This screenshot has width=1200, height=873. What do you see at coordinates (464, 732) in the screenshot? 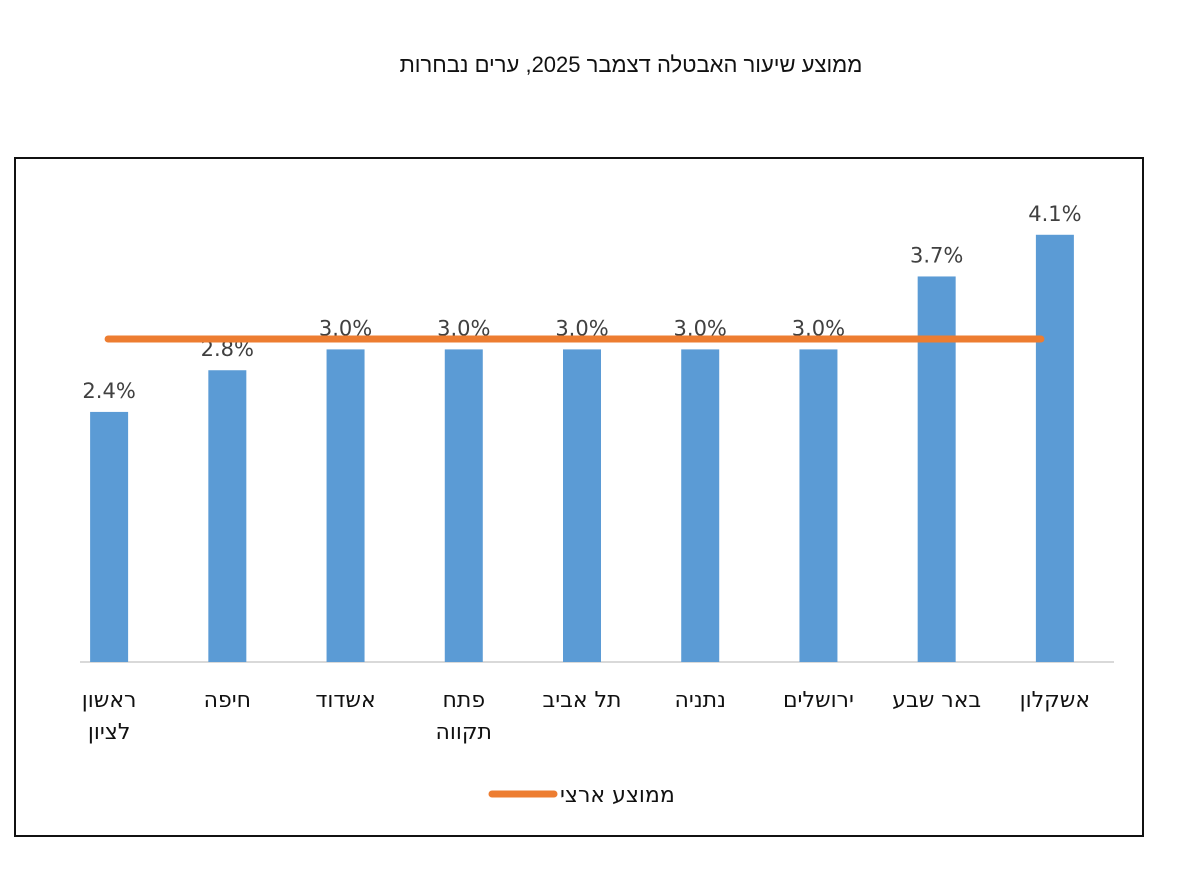
I see `category-label-3-line-1: תקווה` at bounding box center [464, 732].